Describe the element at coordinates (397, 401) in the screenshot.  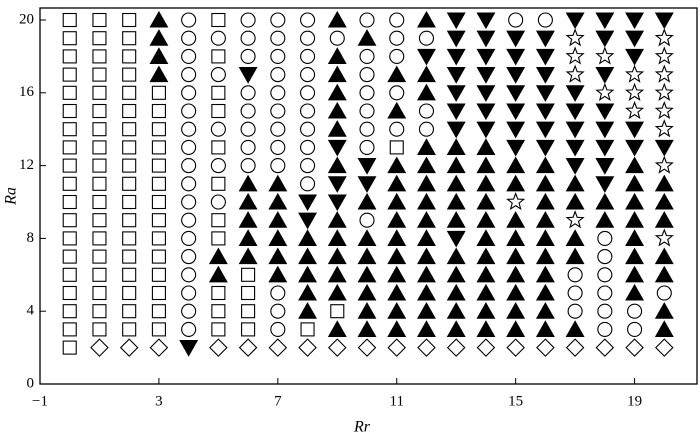
I see `x-tick-label: 11` at that location.